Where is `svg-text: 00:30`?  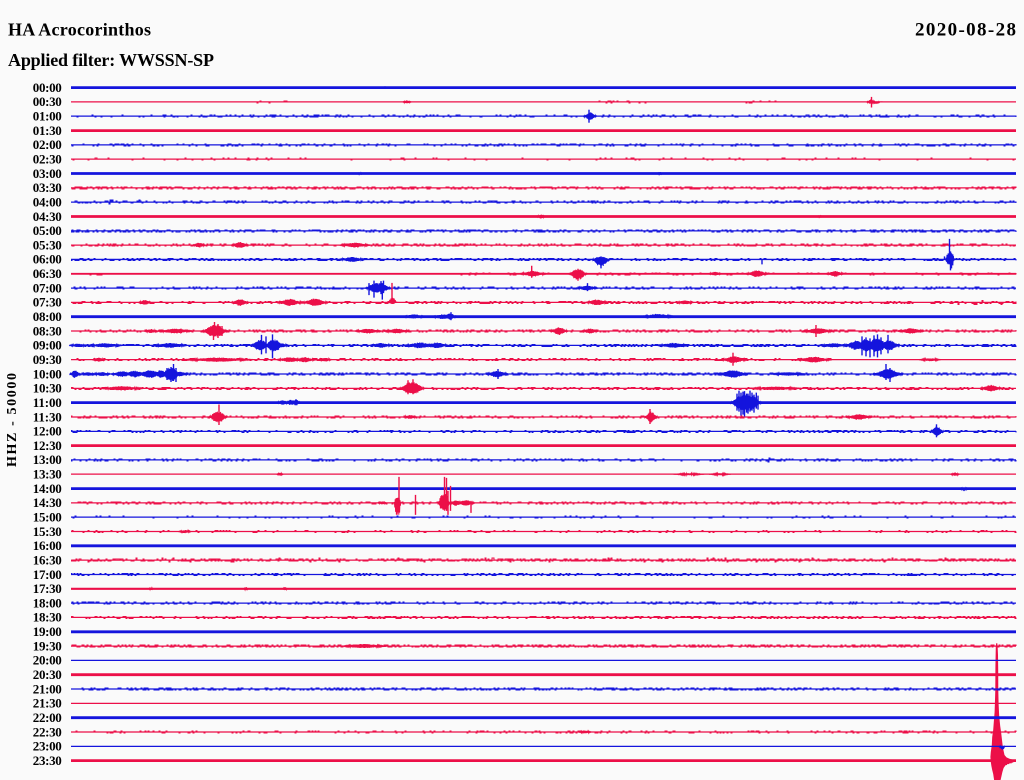 svg-text: 00:30 is located at coordinates (47, 101).